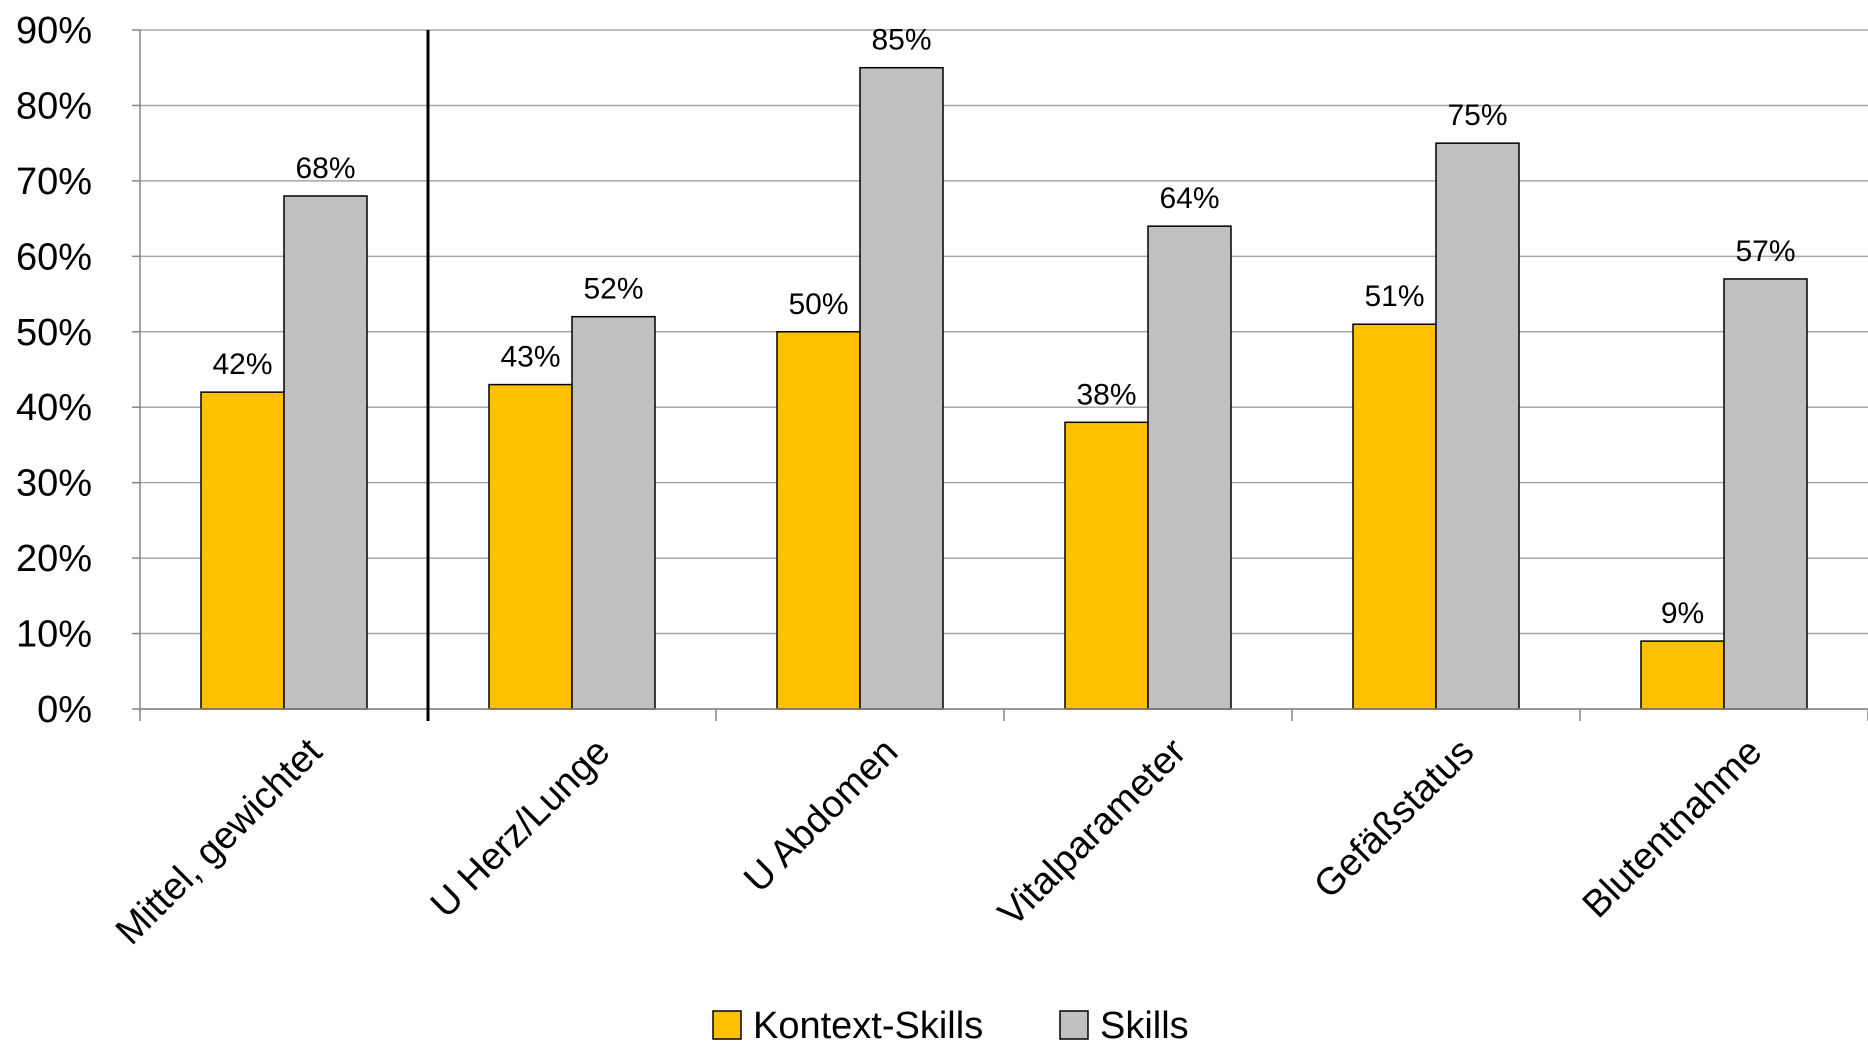 This screenshot has width=1868, height=1056. What do you see at coordinates (868, 1026) in the screenshot?
I see `legend-label: Kontext-Skills` at bounding box center [868, 1026].